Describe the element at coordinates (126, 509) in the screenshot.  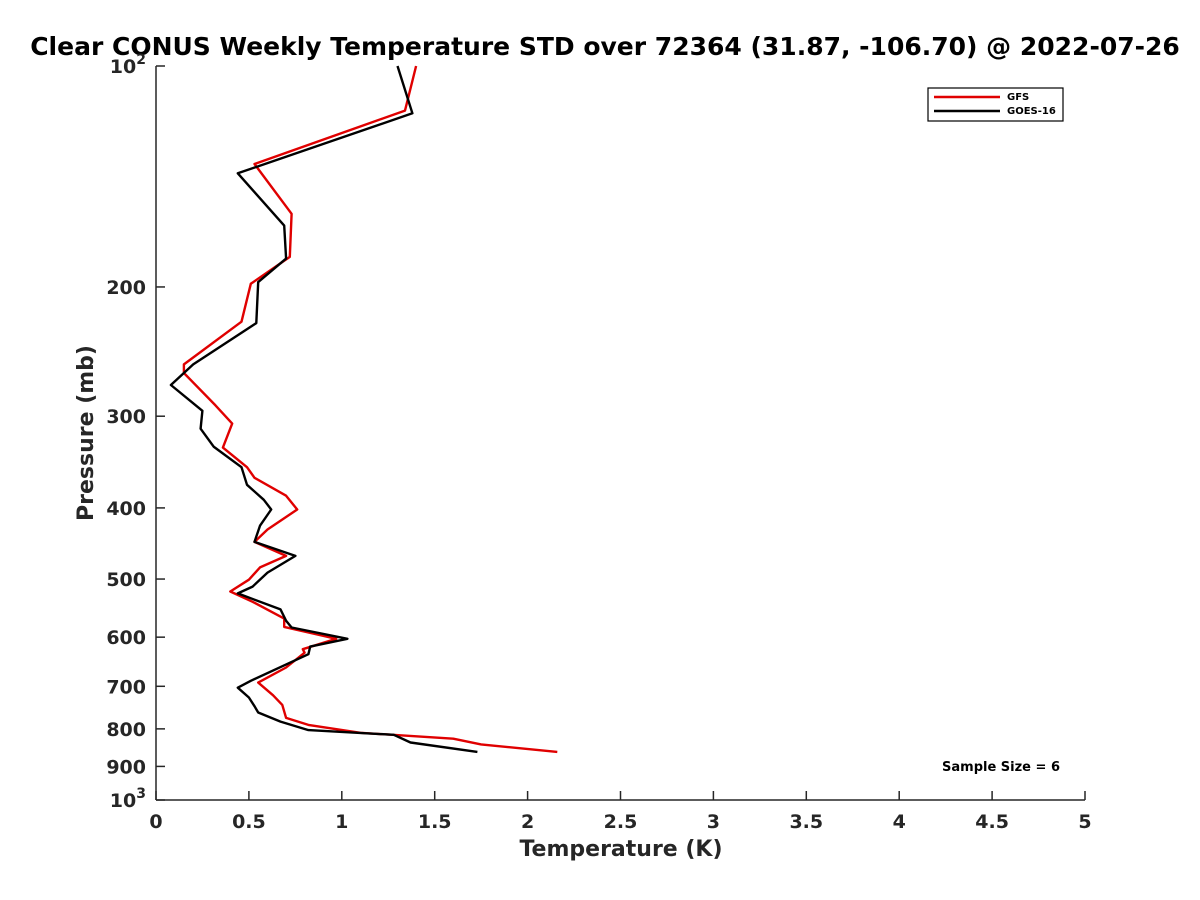
I see `y-tick-label: 400` at that location.